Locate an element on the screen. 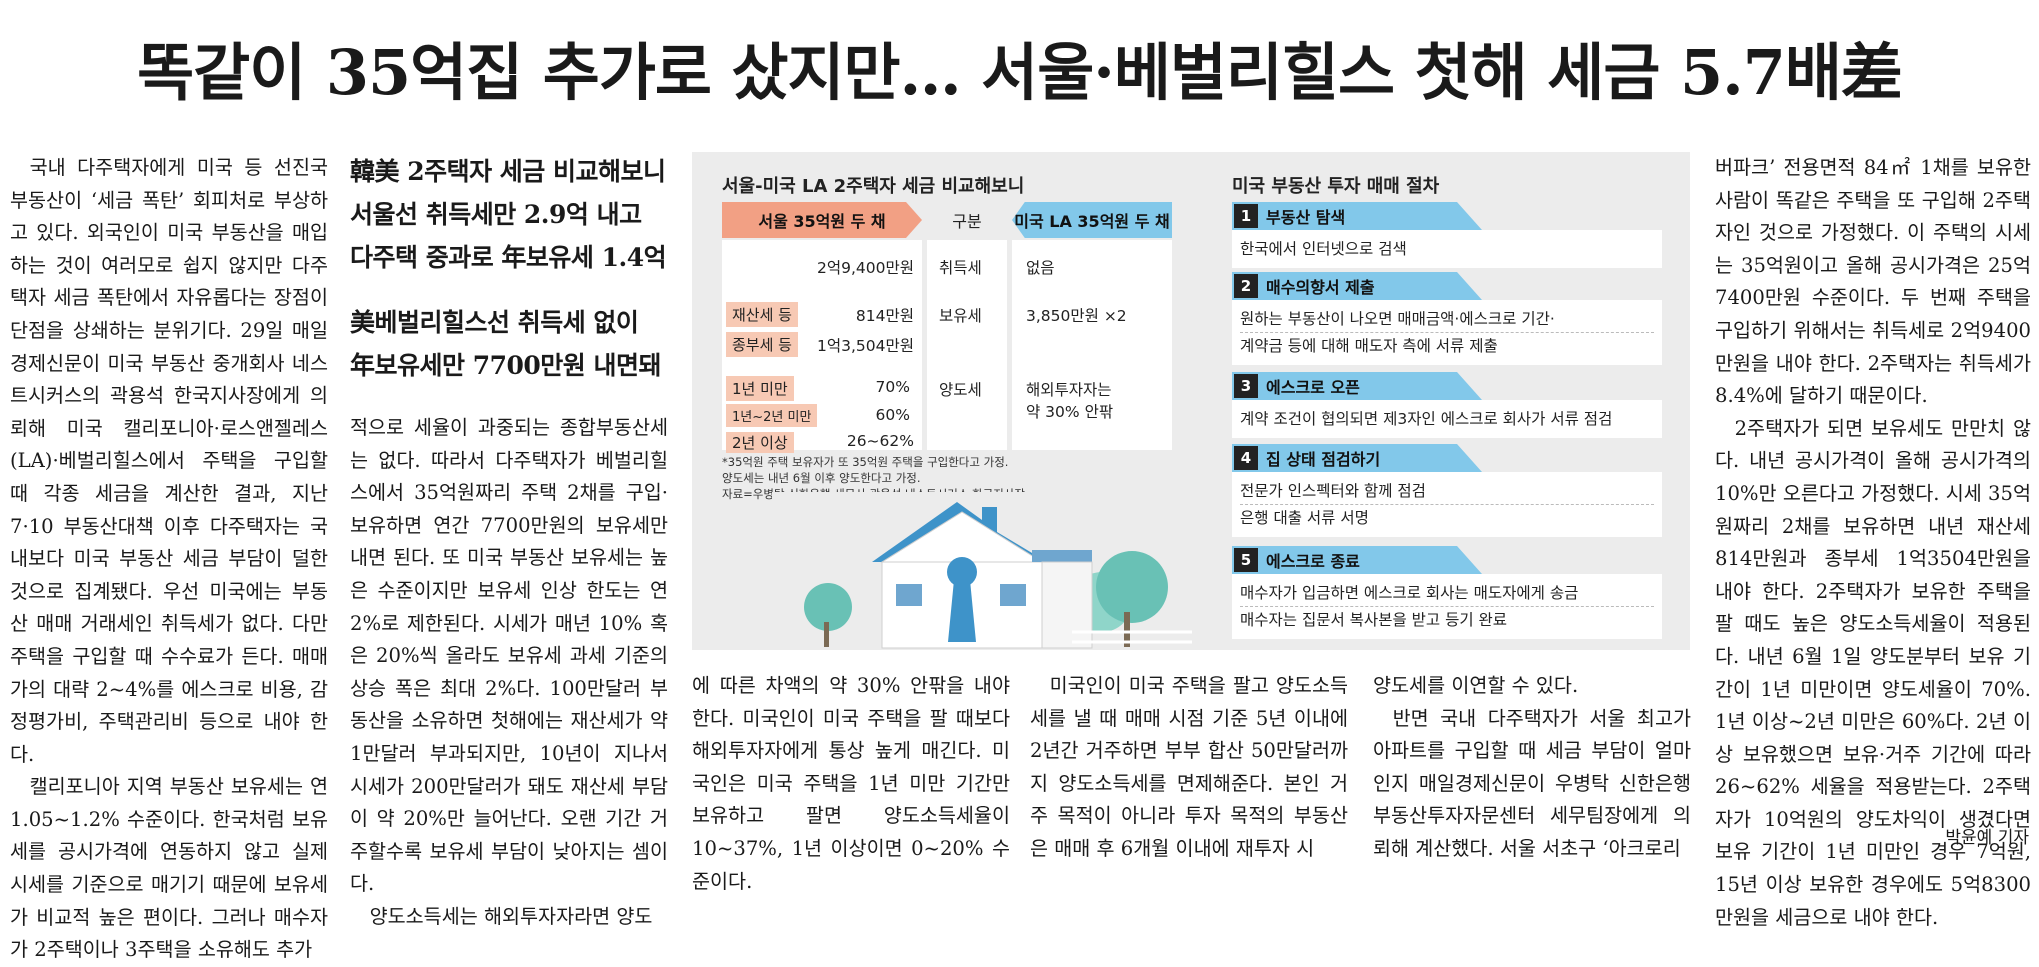  step-line: 매수자가 입금하면 에스크로 회사는 매도자에게 송금 is located at coordinates (1447, 593).